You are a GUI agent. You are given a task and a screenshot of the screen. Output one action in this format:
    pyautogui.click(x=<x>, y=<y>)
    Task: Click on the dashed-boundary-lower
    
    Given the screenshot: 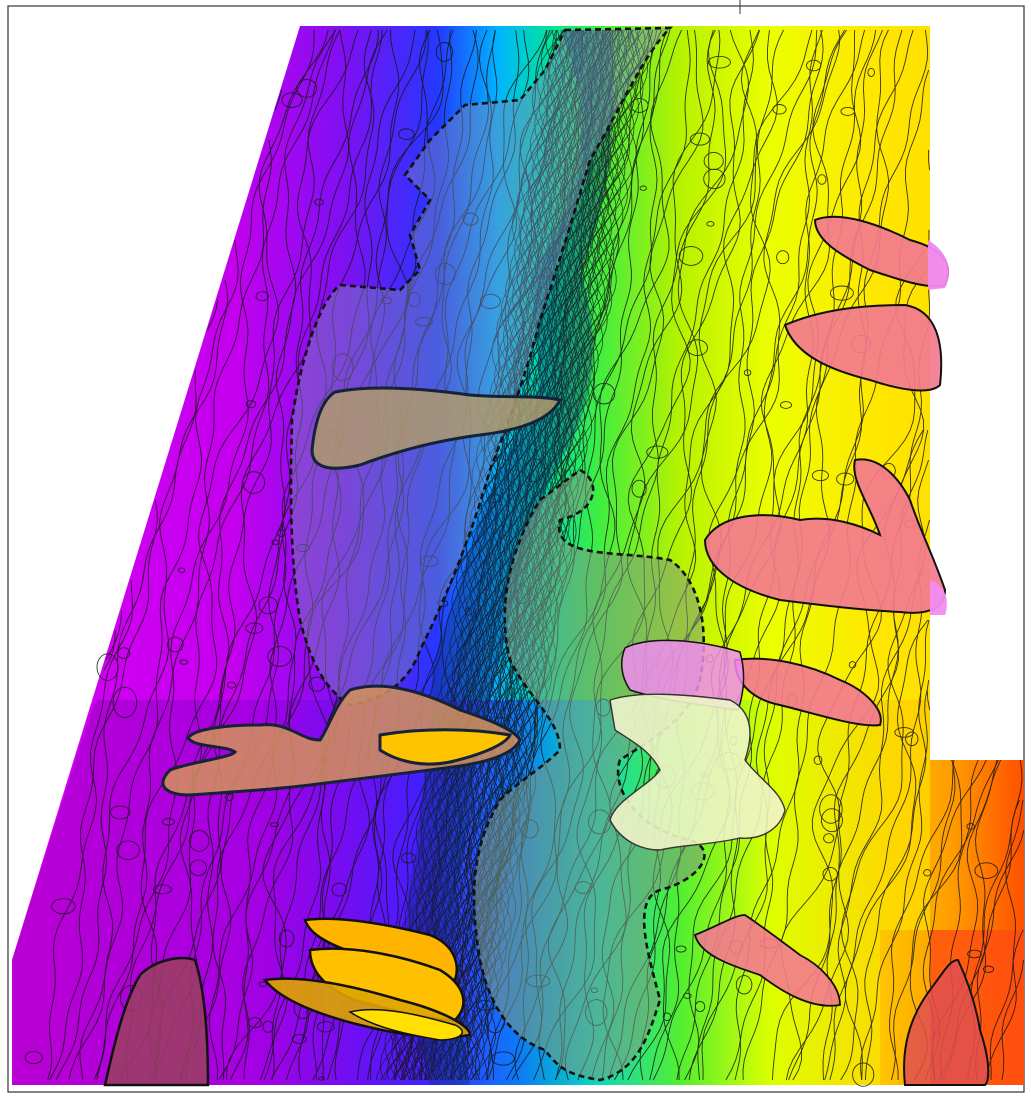 What is the action you would take?
    pyautogui.click(x=589, y=775)
    